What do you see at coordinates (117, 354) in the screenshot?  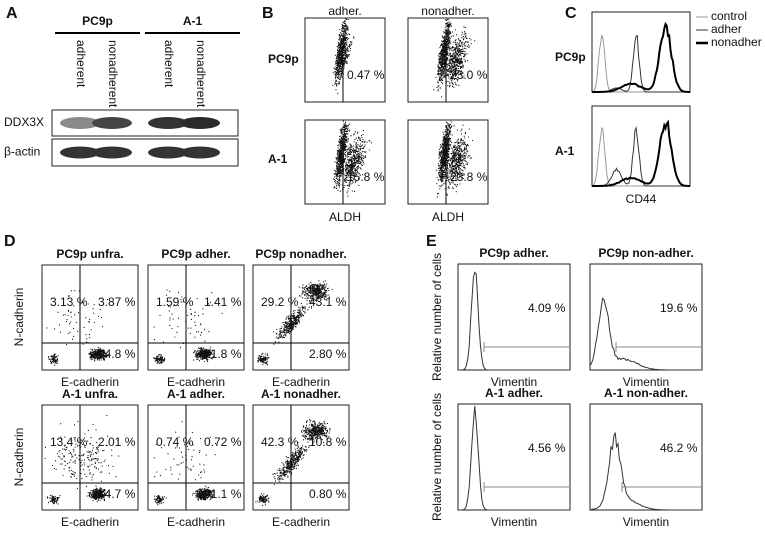 I see `quadrant-value: 74.8 %` at bounding box center [117, 354].